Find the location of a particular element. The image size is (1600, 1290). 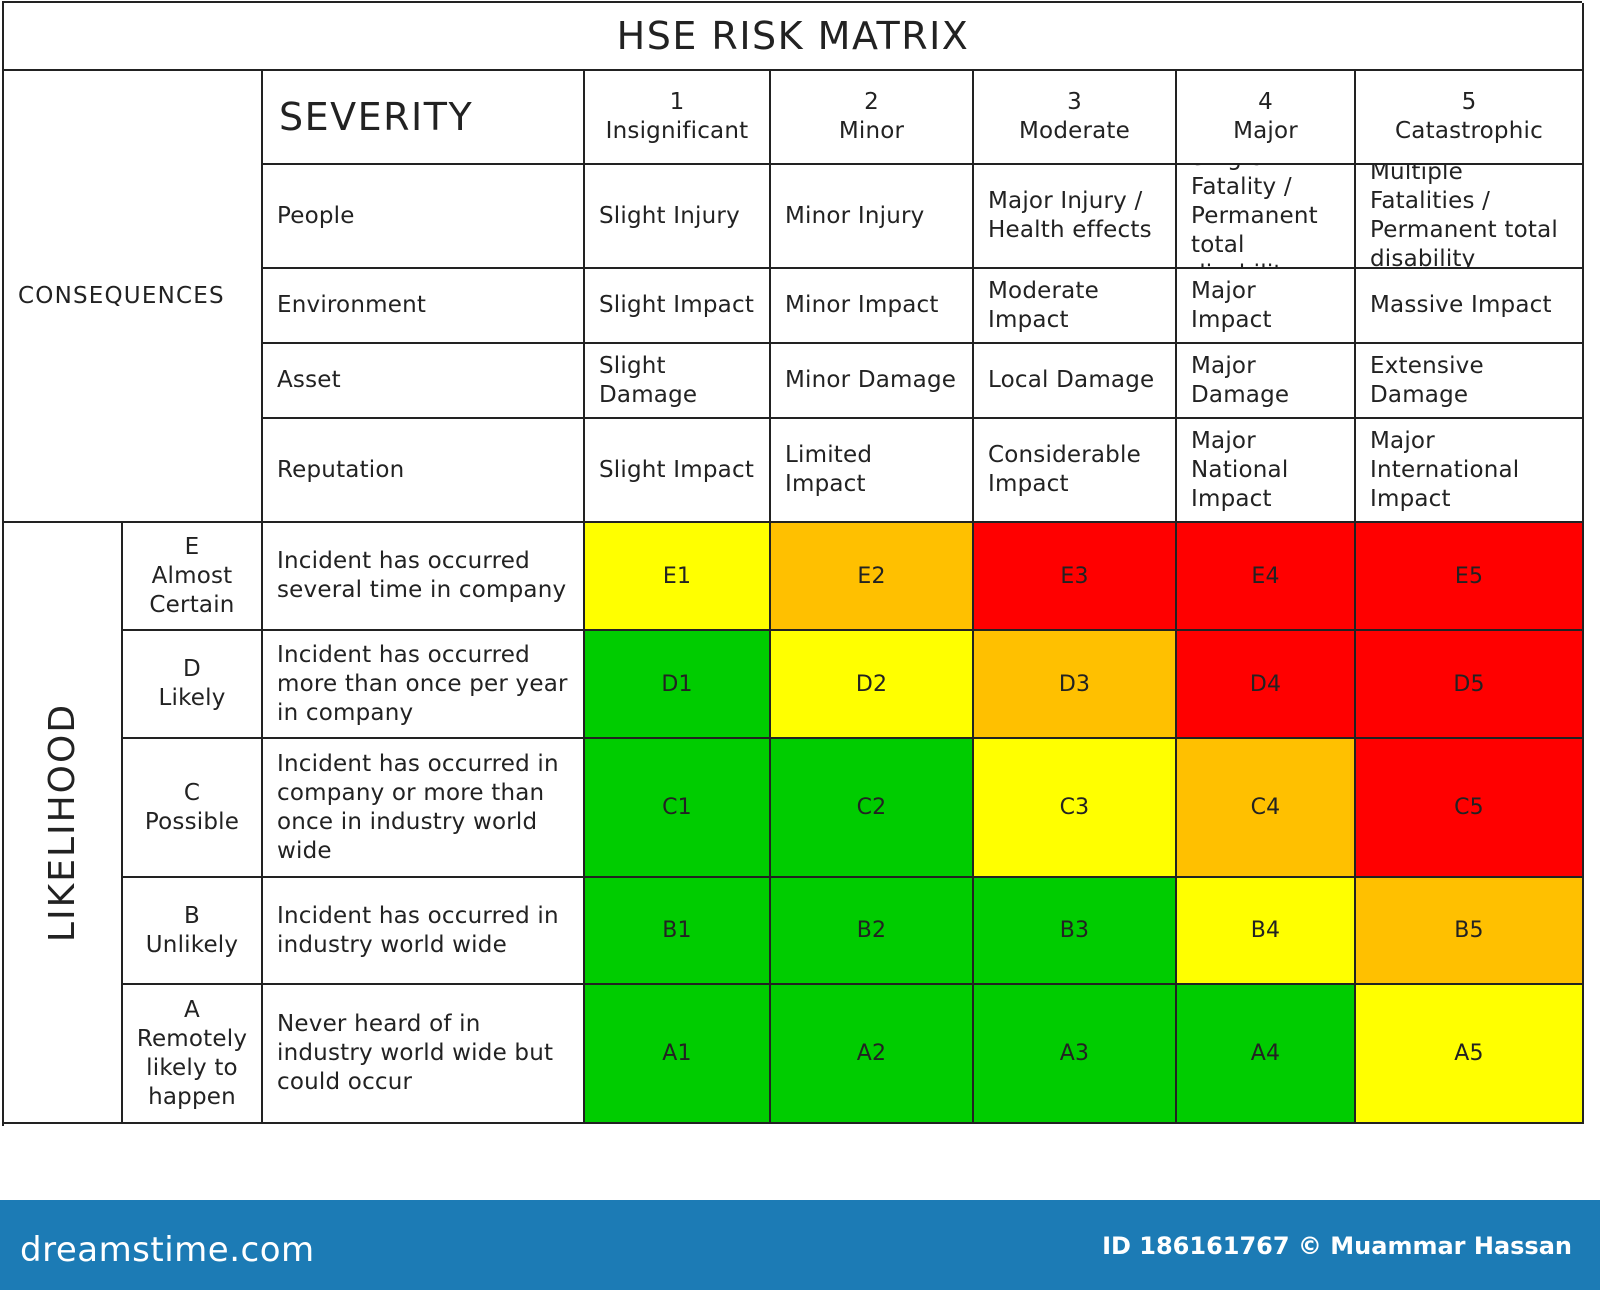

consequence-cell: Local Damage is located at coordinates (1075, 381).